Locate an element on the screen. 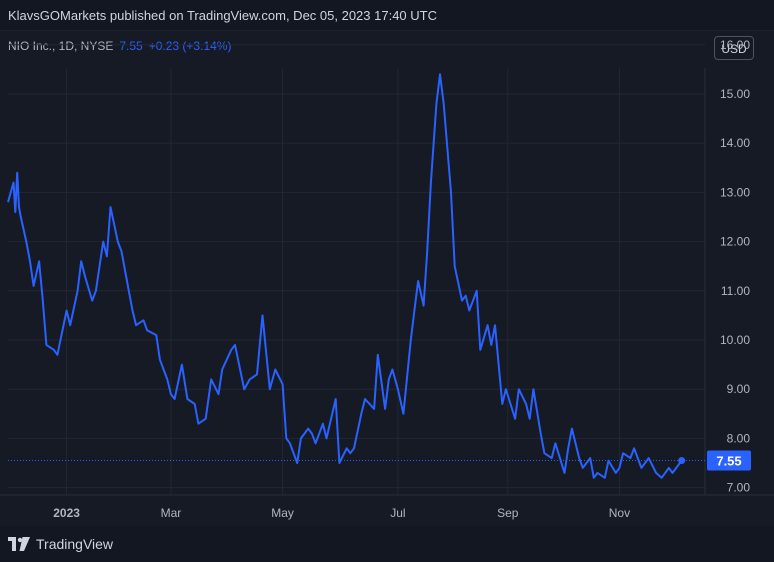  x-tick-label: Mar is located at coordinates (171, 513).